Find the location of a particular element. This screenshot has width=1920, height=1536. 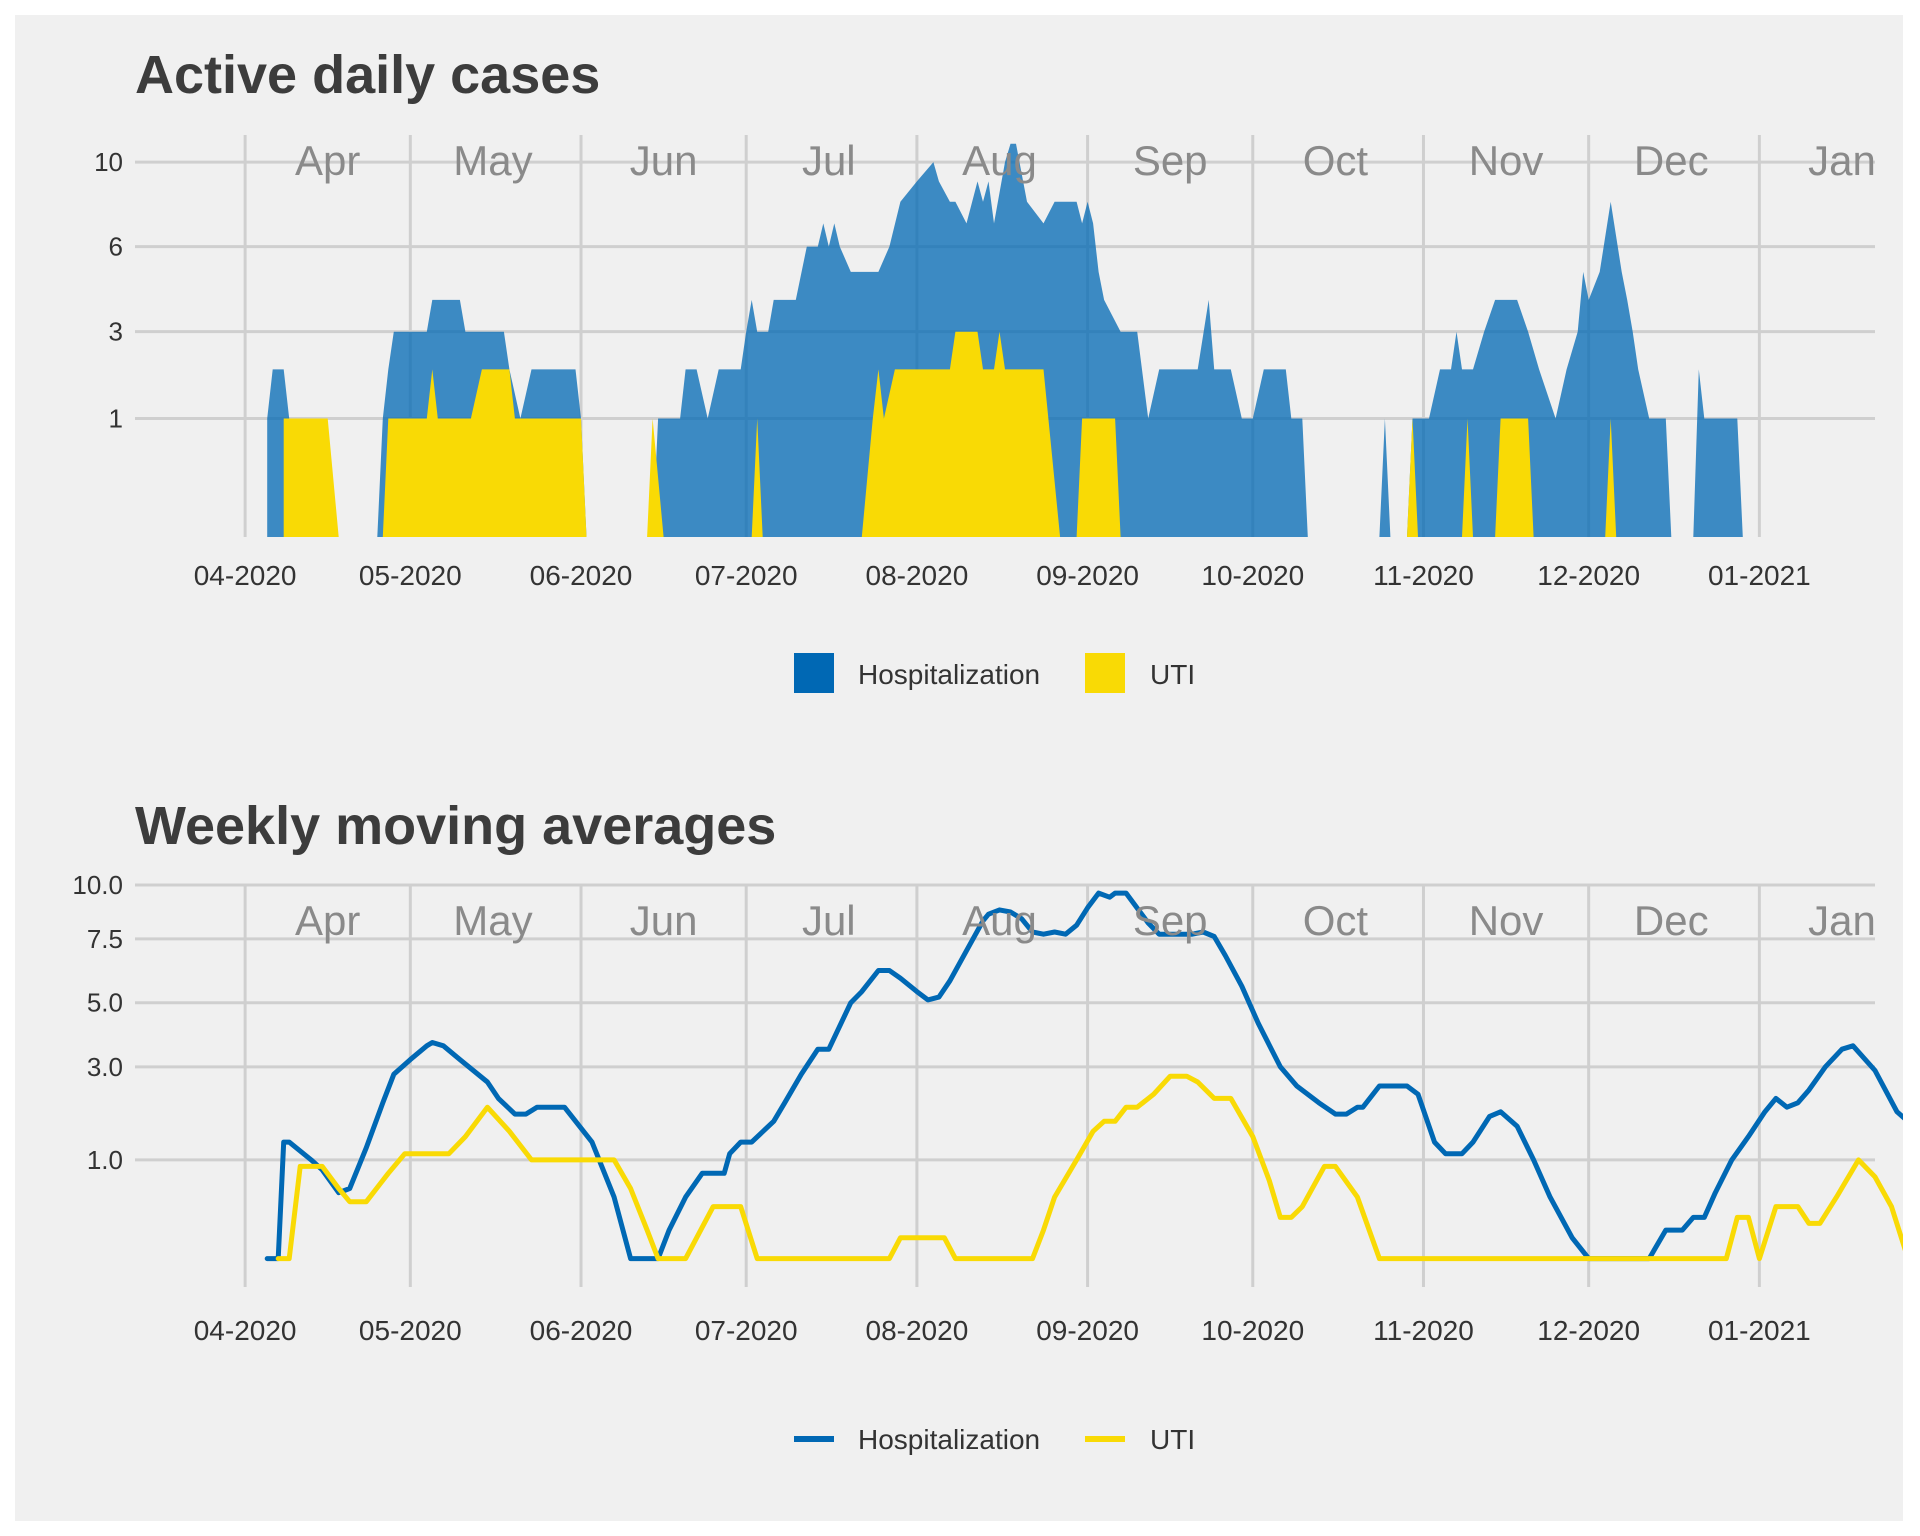

y-tick-labels: 1.0 3.0 5.0 7.5 10.0 is located at coordinates (97, 1022).